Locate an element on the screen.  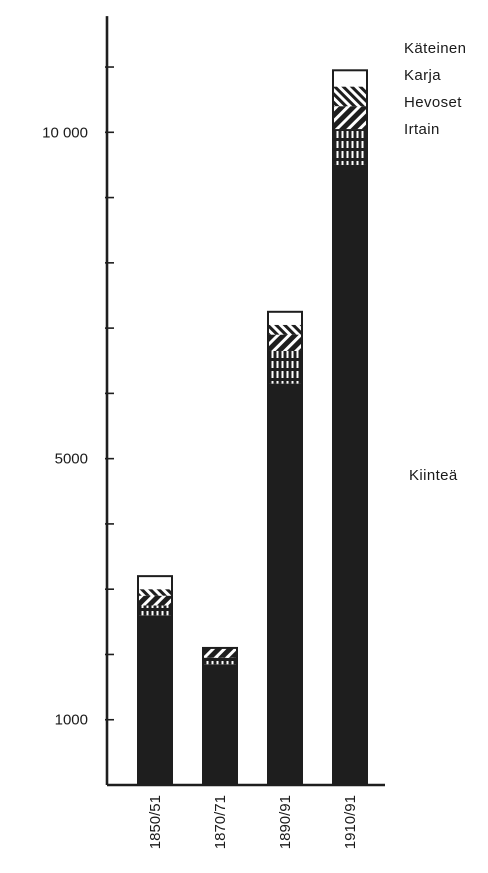
legend-label-käteinen: Käteinen is located at coordinates (435, 48).